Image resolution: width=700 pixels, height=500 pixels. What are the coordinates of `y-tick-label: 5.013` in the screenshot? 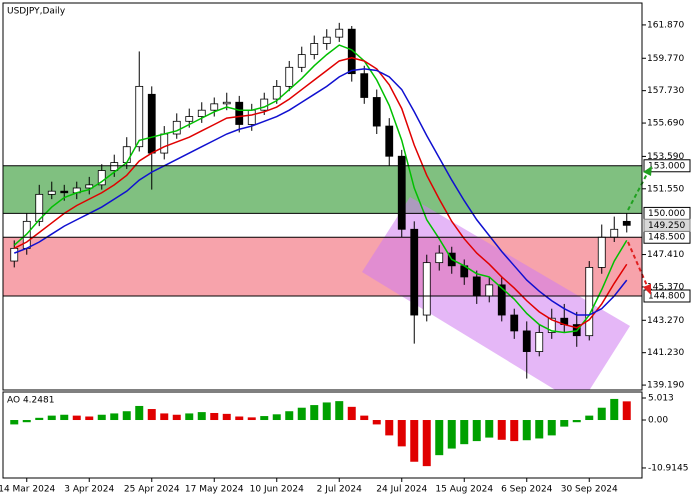 It's located at (661, 398).